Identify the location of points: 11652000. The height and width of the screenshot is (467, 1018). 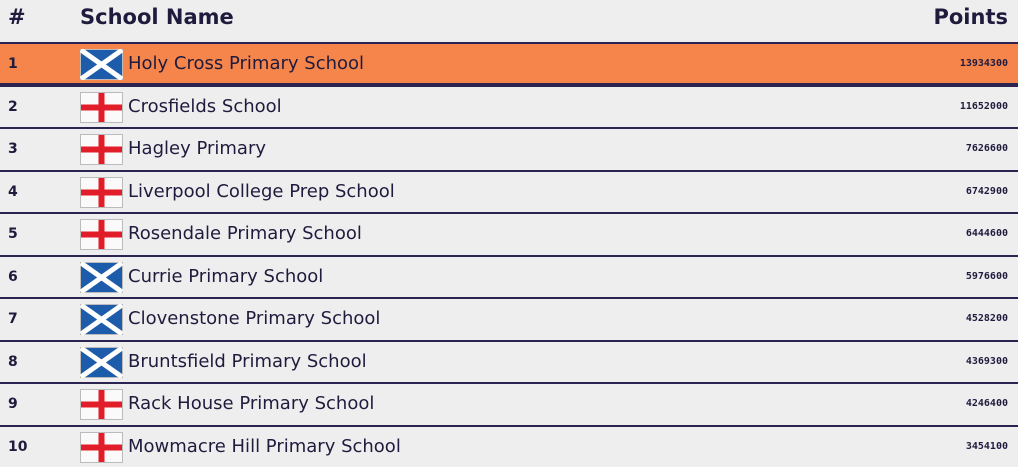
(984, 107).